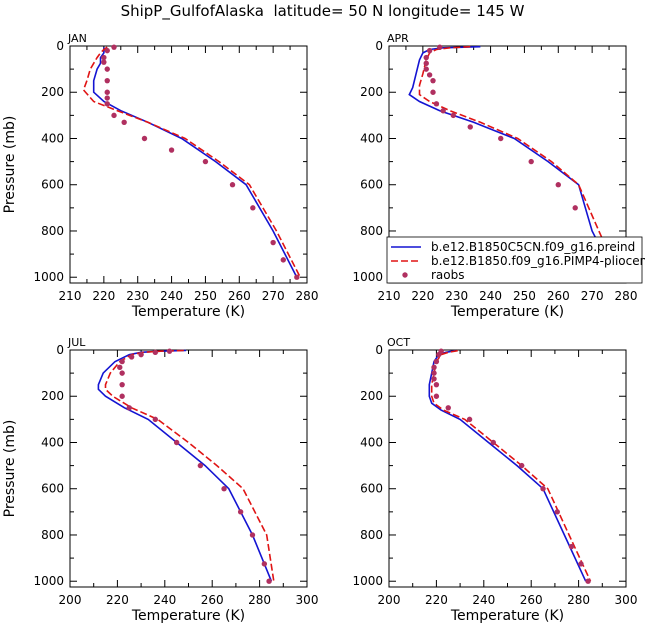 The image size is (645, 640). What do you see at coordinates (10, 165) in the screenshot?
I see `y-axis-label: Pressure (mb)` at bounding box center [10, 165].